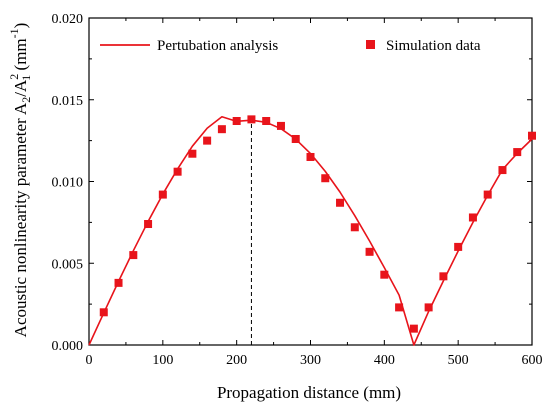 This screenshot has width=550, height=407. Describe the element at coordinates (309, 392) in the screenshot. I see `x-axis-title: Propagation distance (mm)` at that location.